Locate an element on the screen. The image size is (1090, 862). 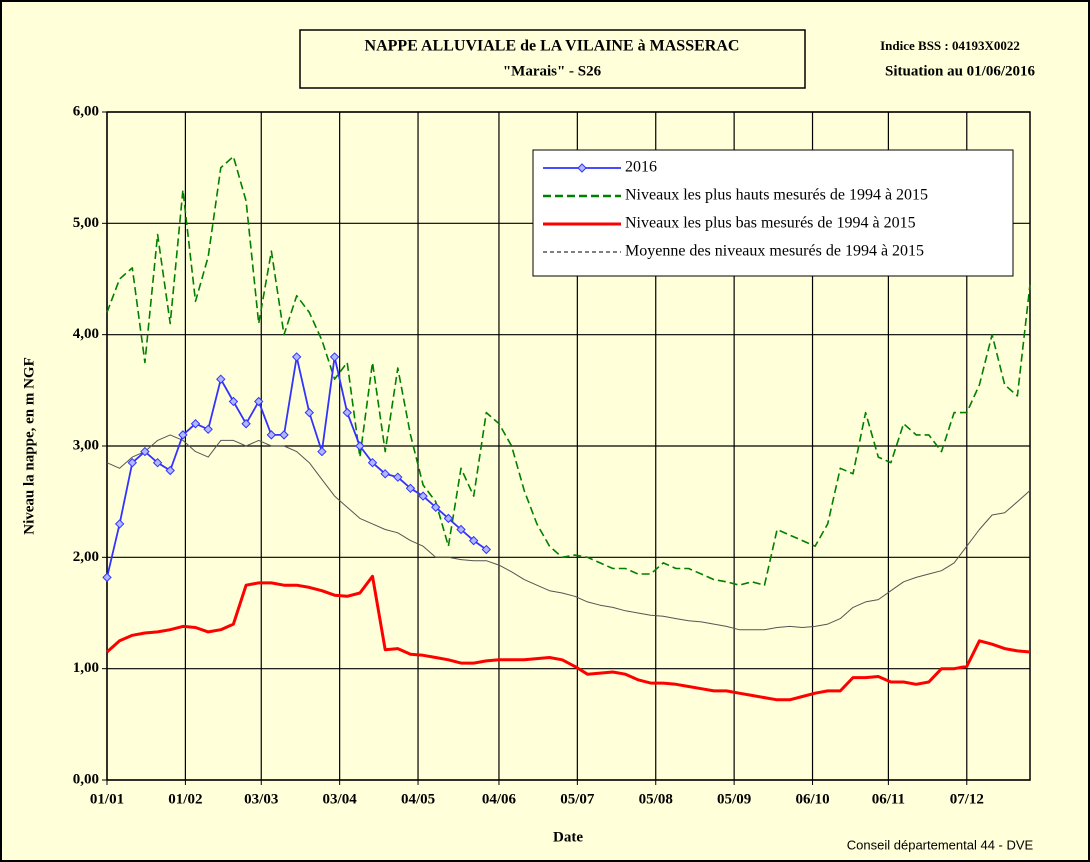
title-box is located at coordinates (552, 59).